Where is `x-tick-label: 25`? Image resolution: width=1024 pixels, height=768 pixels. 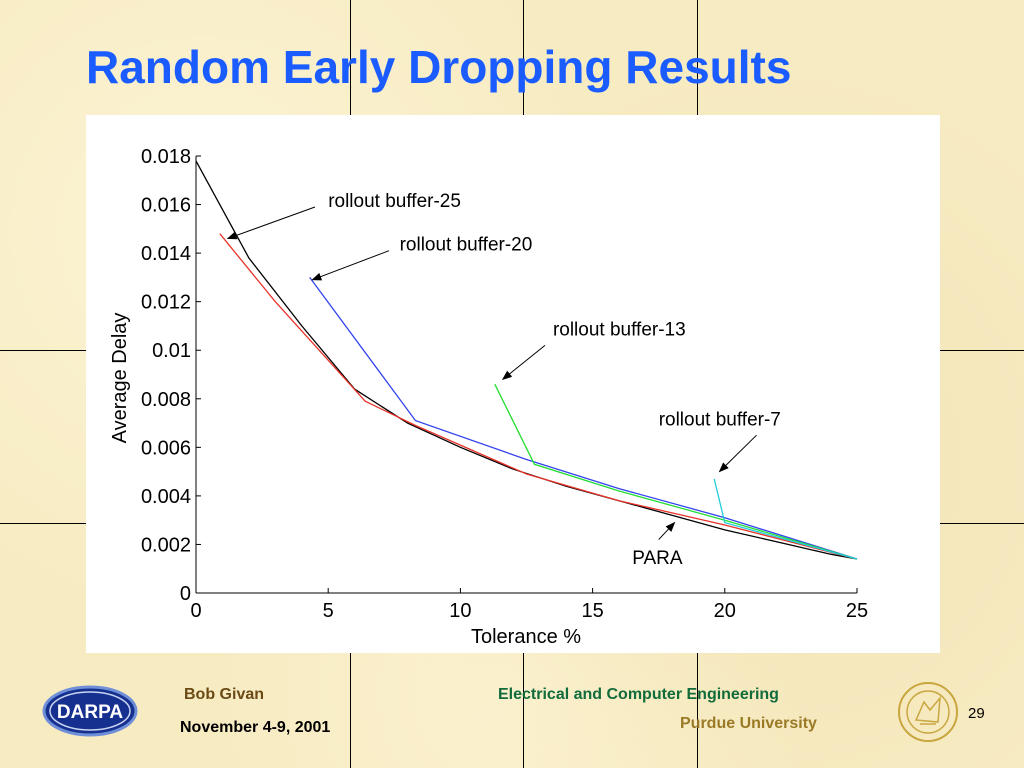
x-tick-label: 25 is located at coordinates (857, 611).